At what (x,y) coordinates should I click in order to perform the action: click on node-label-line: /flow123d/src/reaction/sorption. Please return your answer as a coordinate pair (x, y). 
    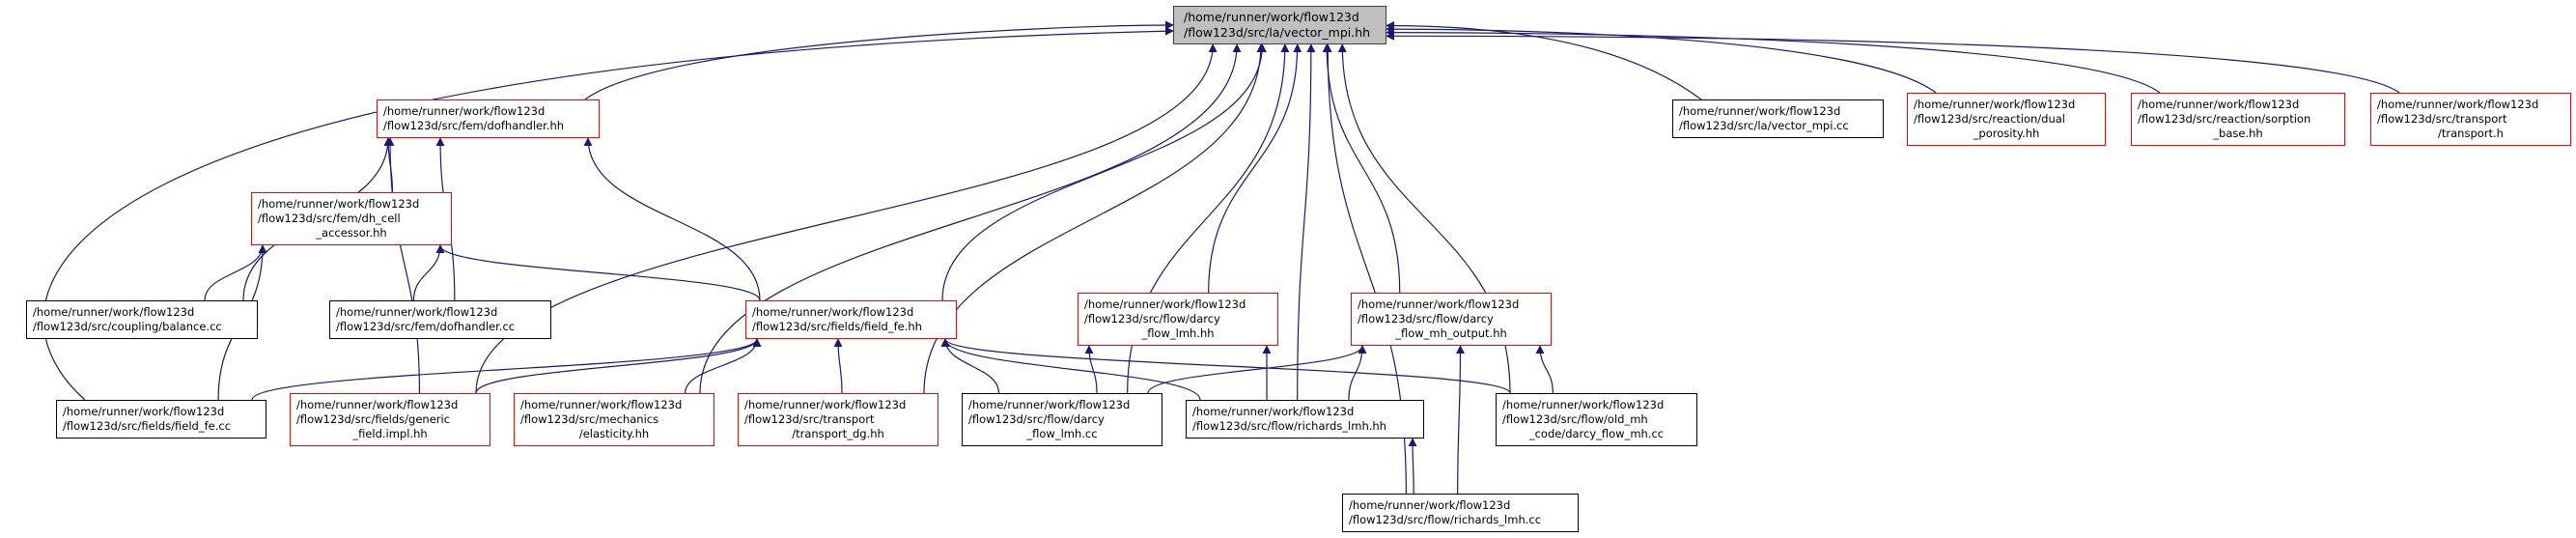
    Looking at the image, I should click on (2225, 119).